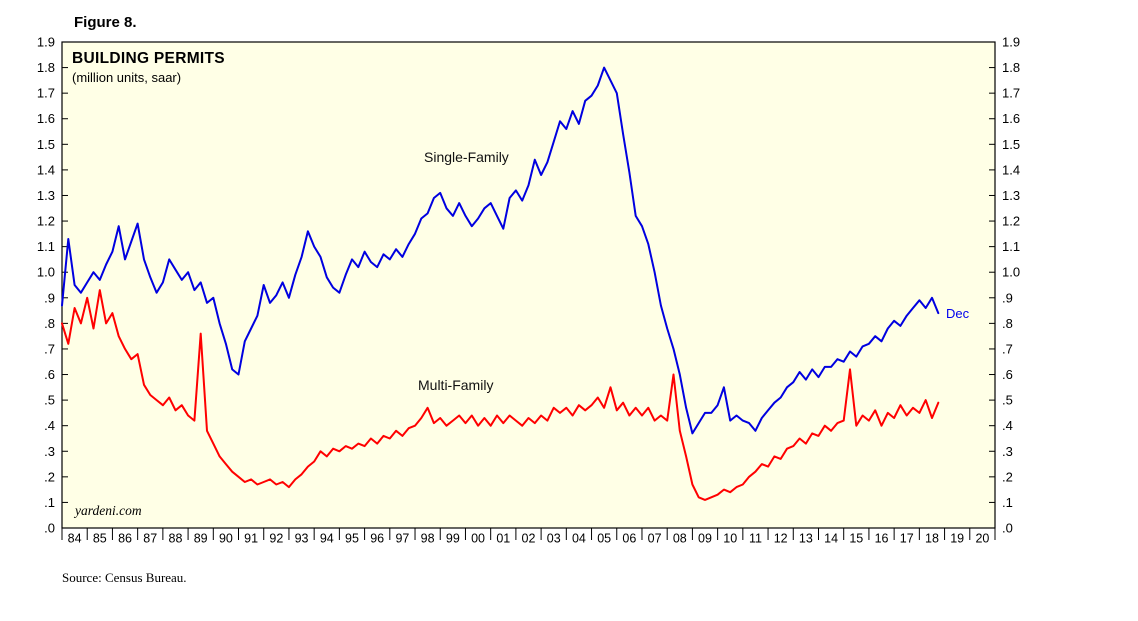  What do you see at coordinates (957, 539) in the screenshot?
I see `svg-text: 19` at bounding box center [957, 539].